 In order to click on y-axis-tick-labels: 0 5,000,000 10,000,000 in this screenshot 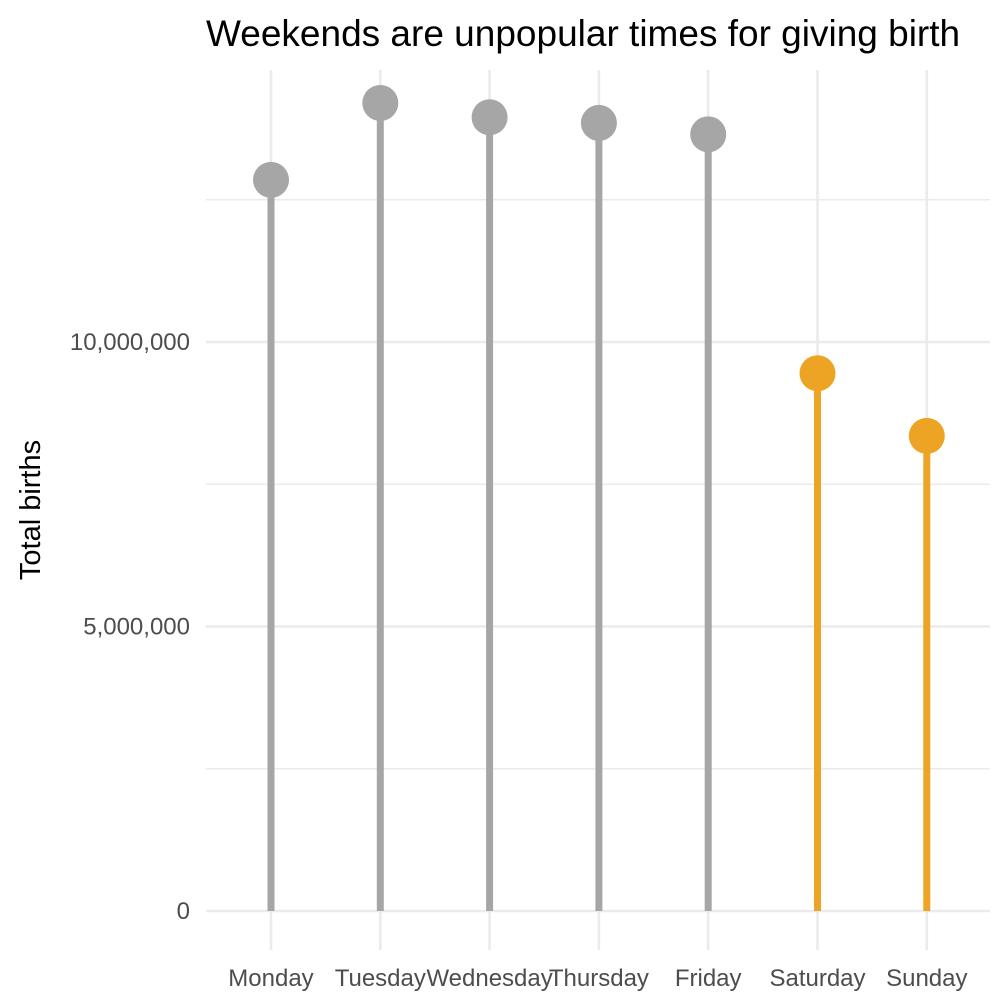, I will do `click(130, 627)`.